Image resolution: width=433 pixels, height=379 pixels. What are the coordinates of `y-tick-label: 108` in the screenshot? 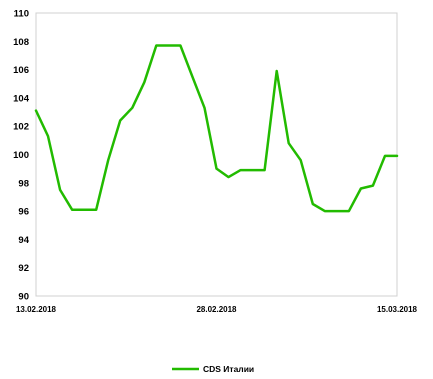 It's located at (21, 42).